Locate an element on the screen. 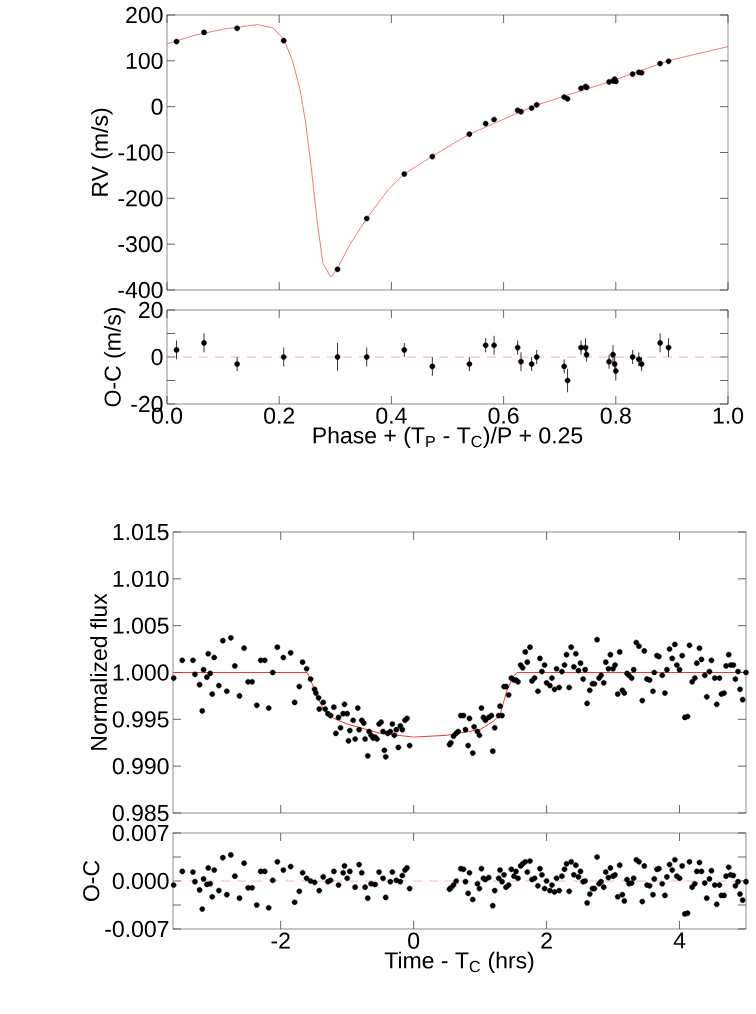 The height and width of the screenshot is (1014, 756). y-tick-label: 1.005 is located at coordinates (141, 625).